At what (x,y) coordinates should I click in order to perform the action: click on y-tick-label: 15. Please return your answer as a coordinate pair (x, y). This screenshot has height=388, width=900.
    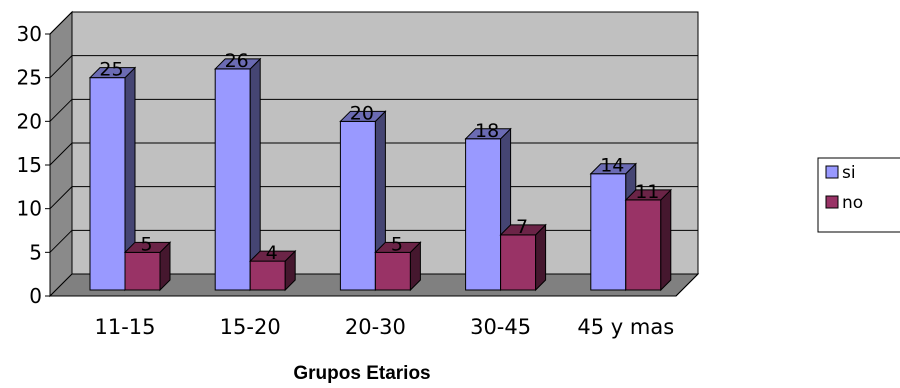
    Looking at the image, I should click on (29, 165).